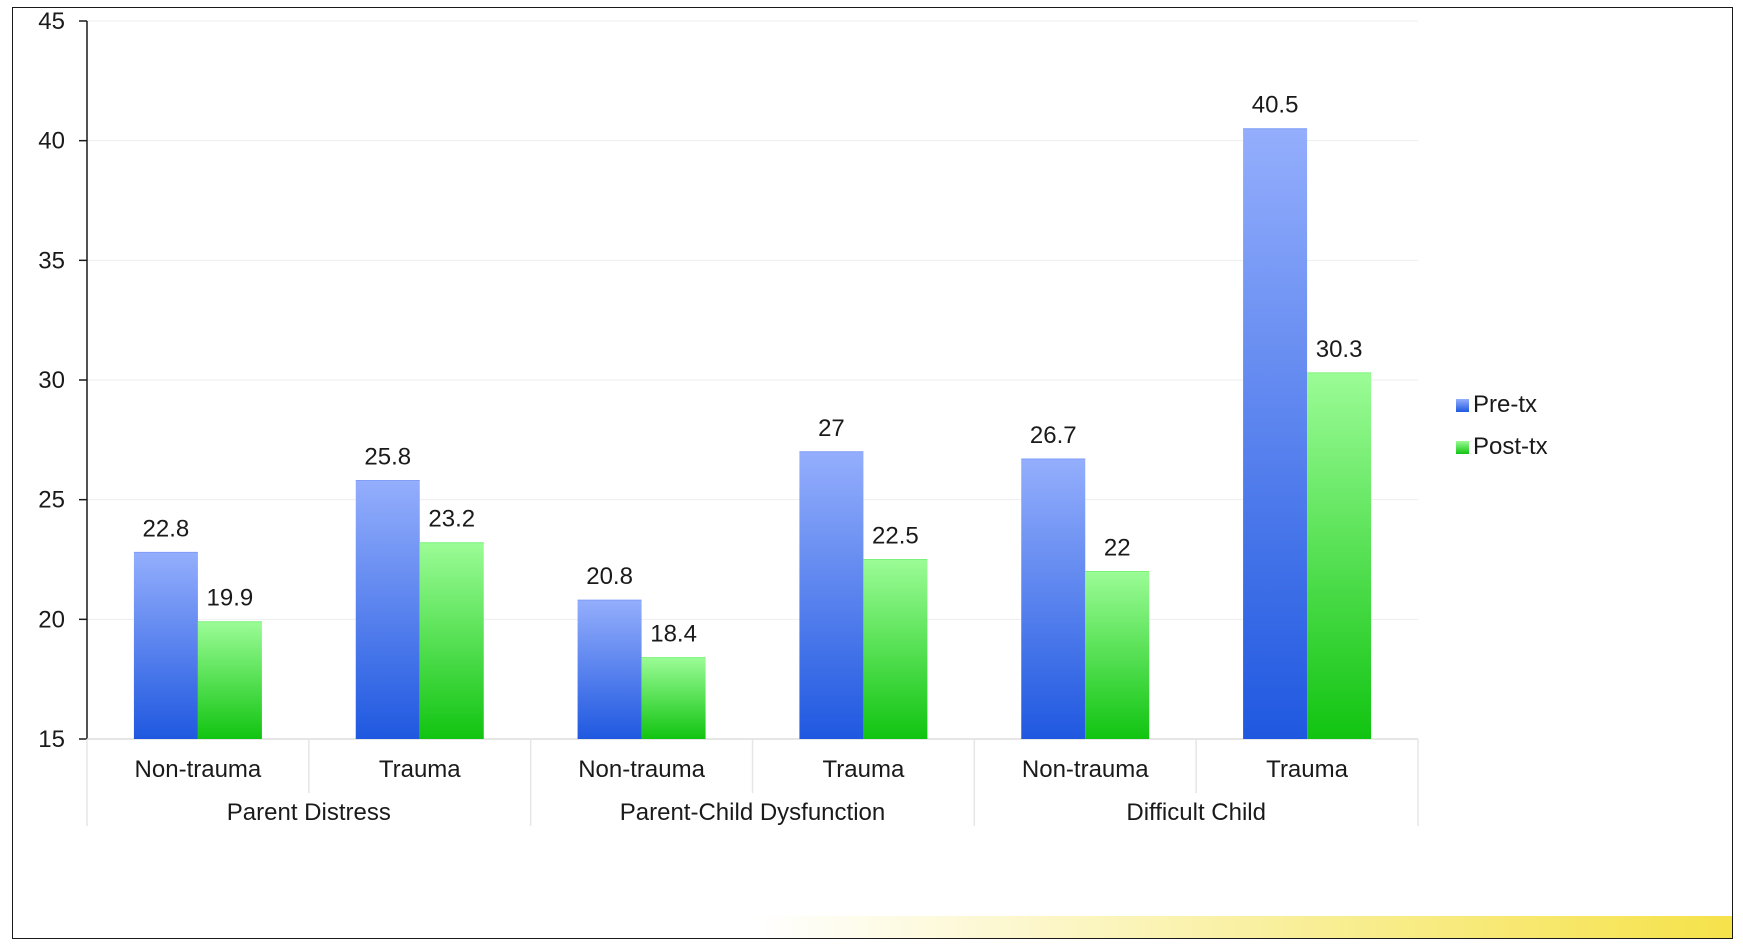  I want to click on data-label-post-tx-4: 22, so click(1117, 547).